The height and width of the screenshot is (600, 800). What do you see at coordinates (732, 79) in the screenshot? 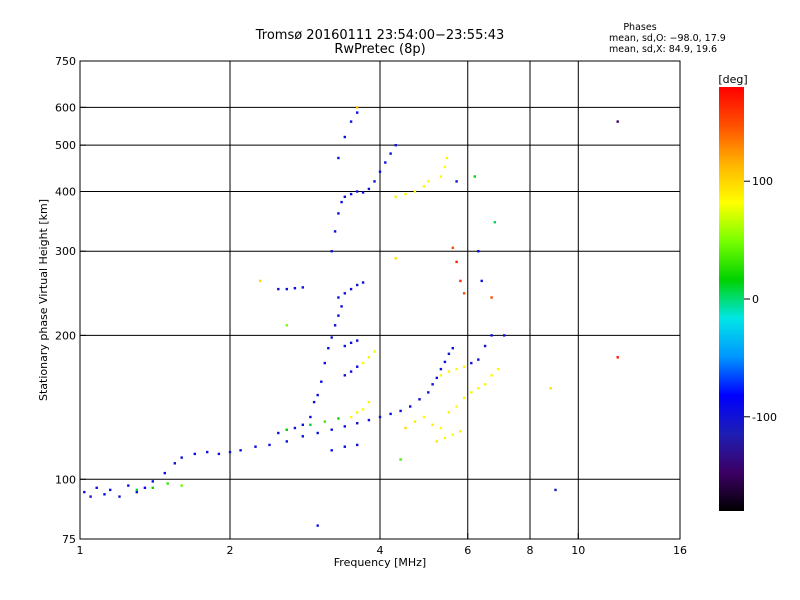
I see `colorbar-label: [deg]` at bounding box center [732, 79].